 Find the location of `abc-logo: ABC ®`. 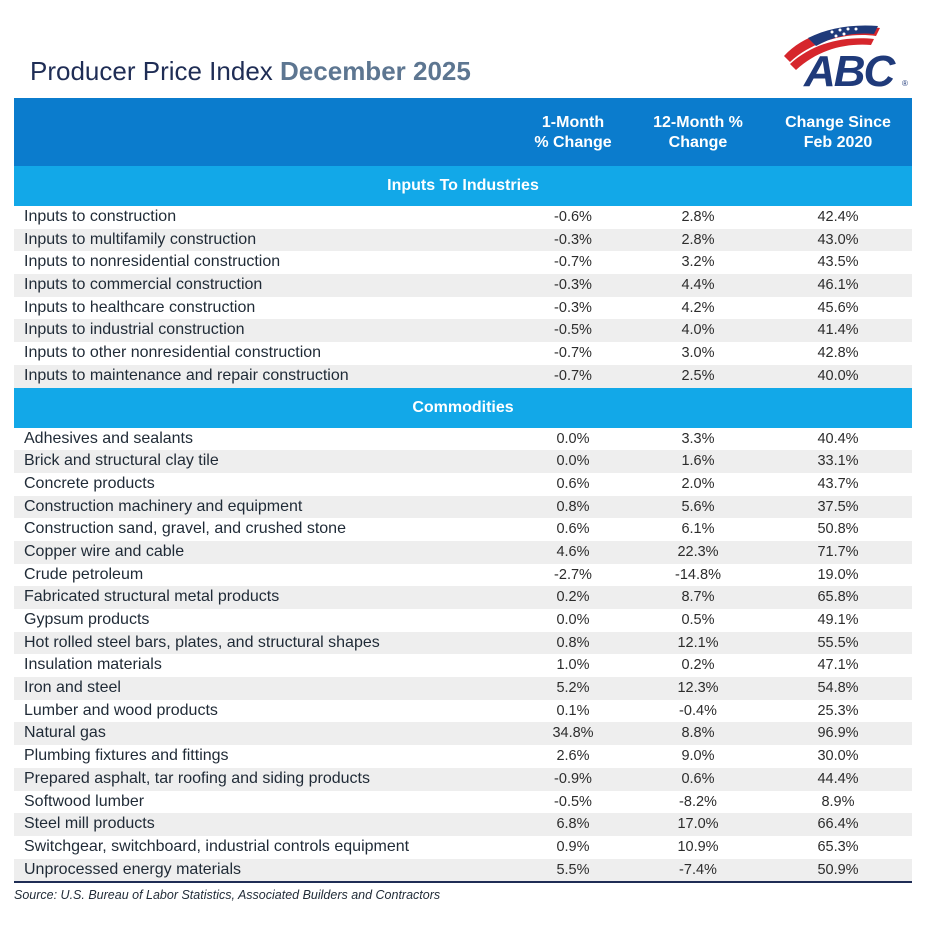

abc-logo: ABC ® is located at coordinates (844, 59).